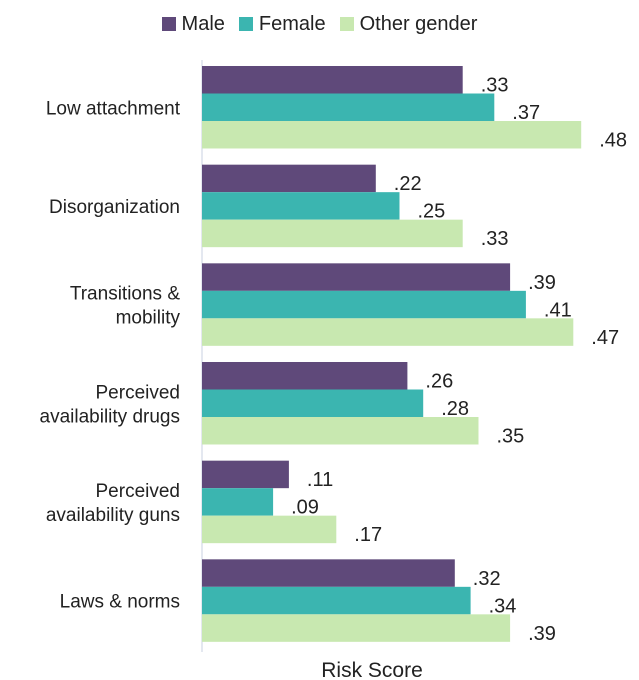 This screenshot has width=639, height=680. I want to click on value-label-other-gender-0: .48, so click(613, 141).